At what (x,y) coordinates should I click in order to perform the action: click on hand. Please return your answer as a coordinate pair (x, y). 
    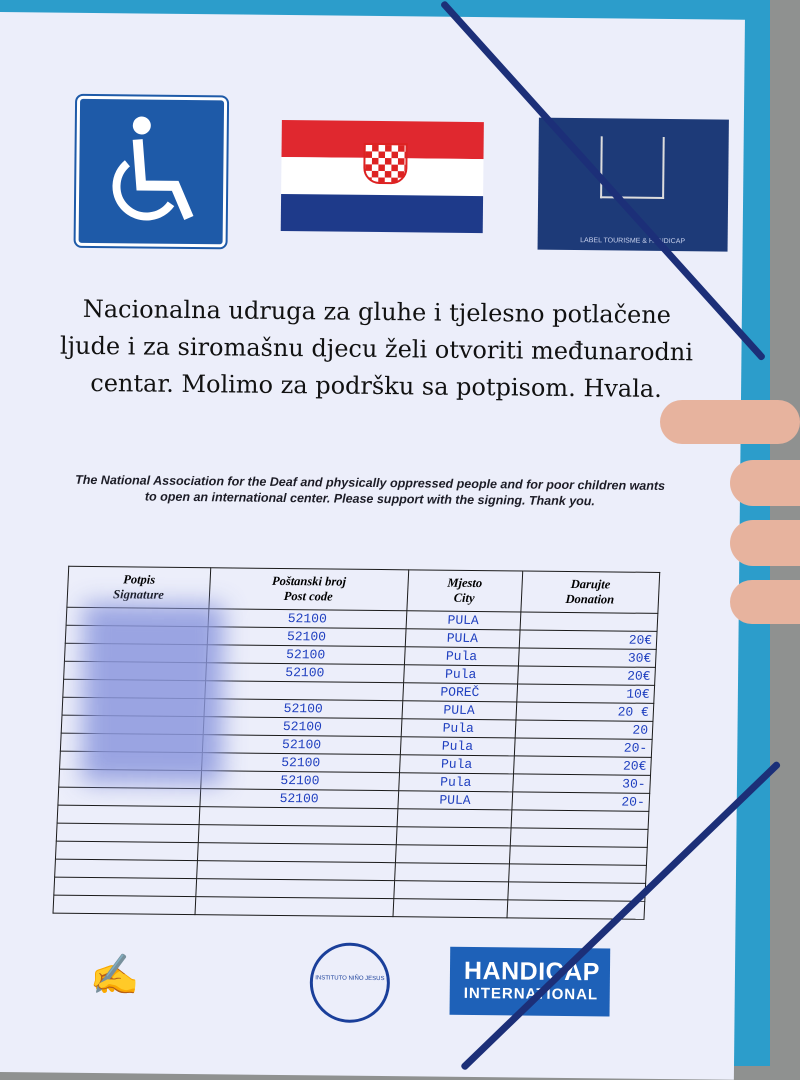
    Looking at the image, I should click on (730, 510).